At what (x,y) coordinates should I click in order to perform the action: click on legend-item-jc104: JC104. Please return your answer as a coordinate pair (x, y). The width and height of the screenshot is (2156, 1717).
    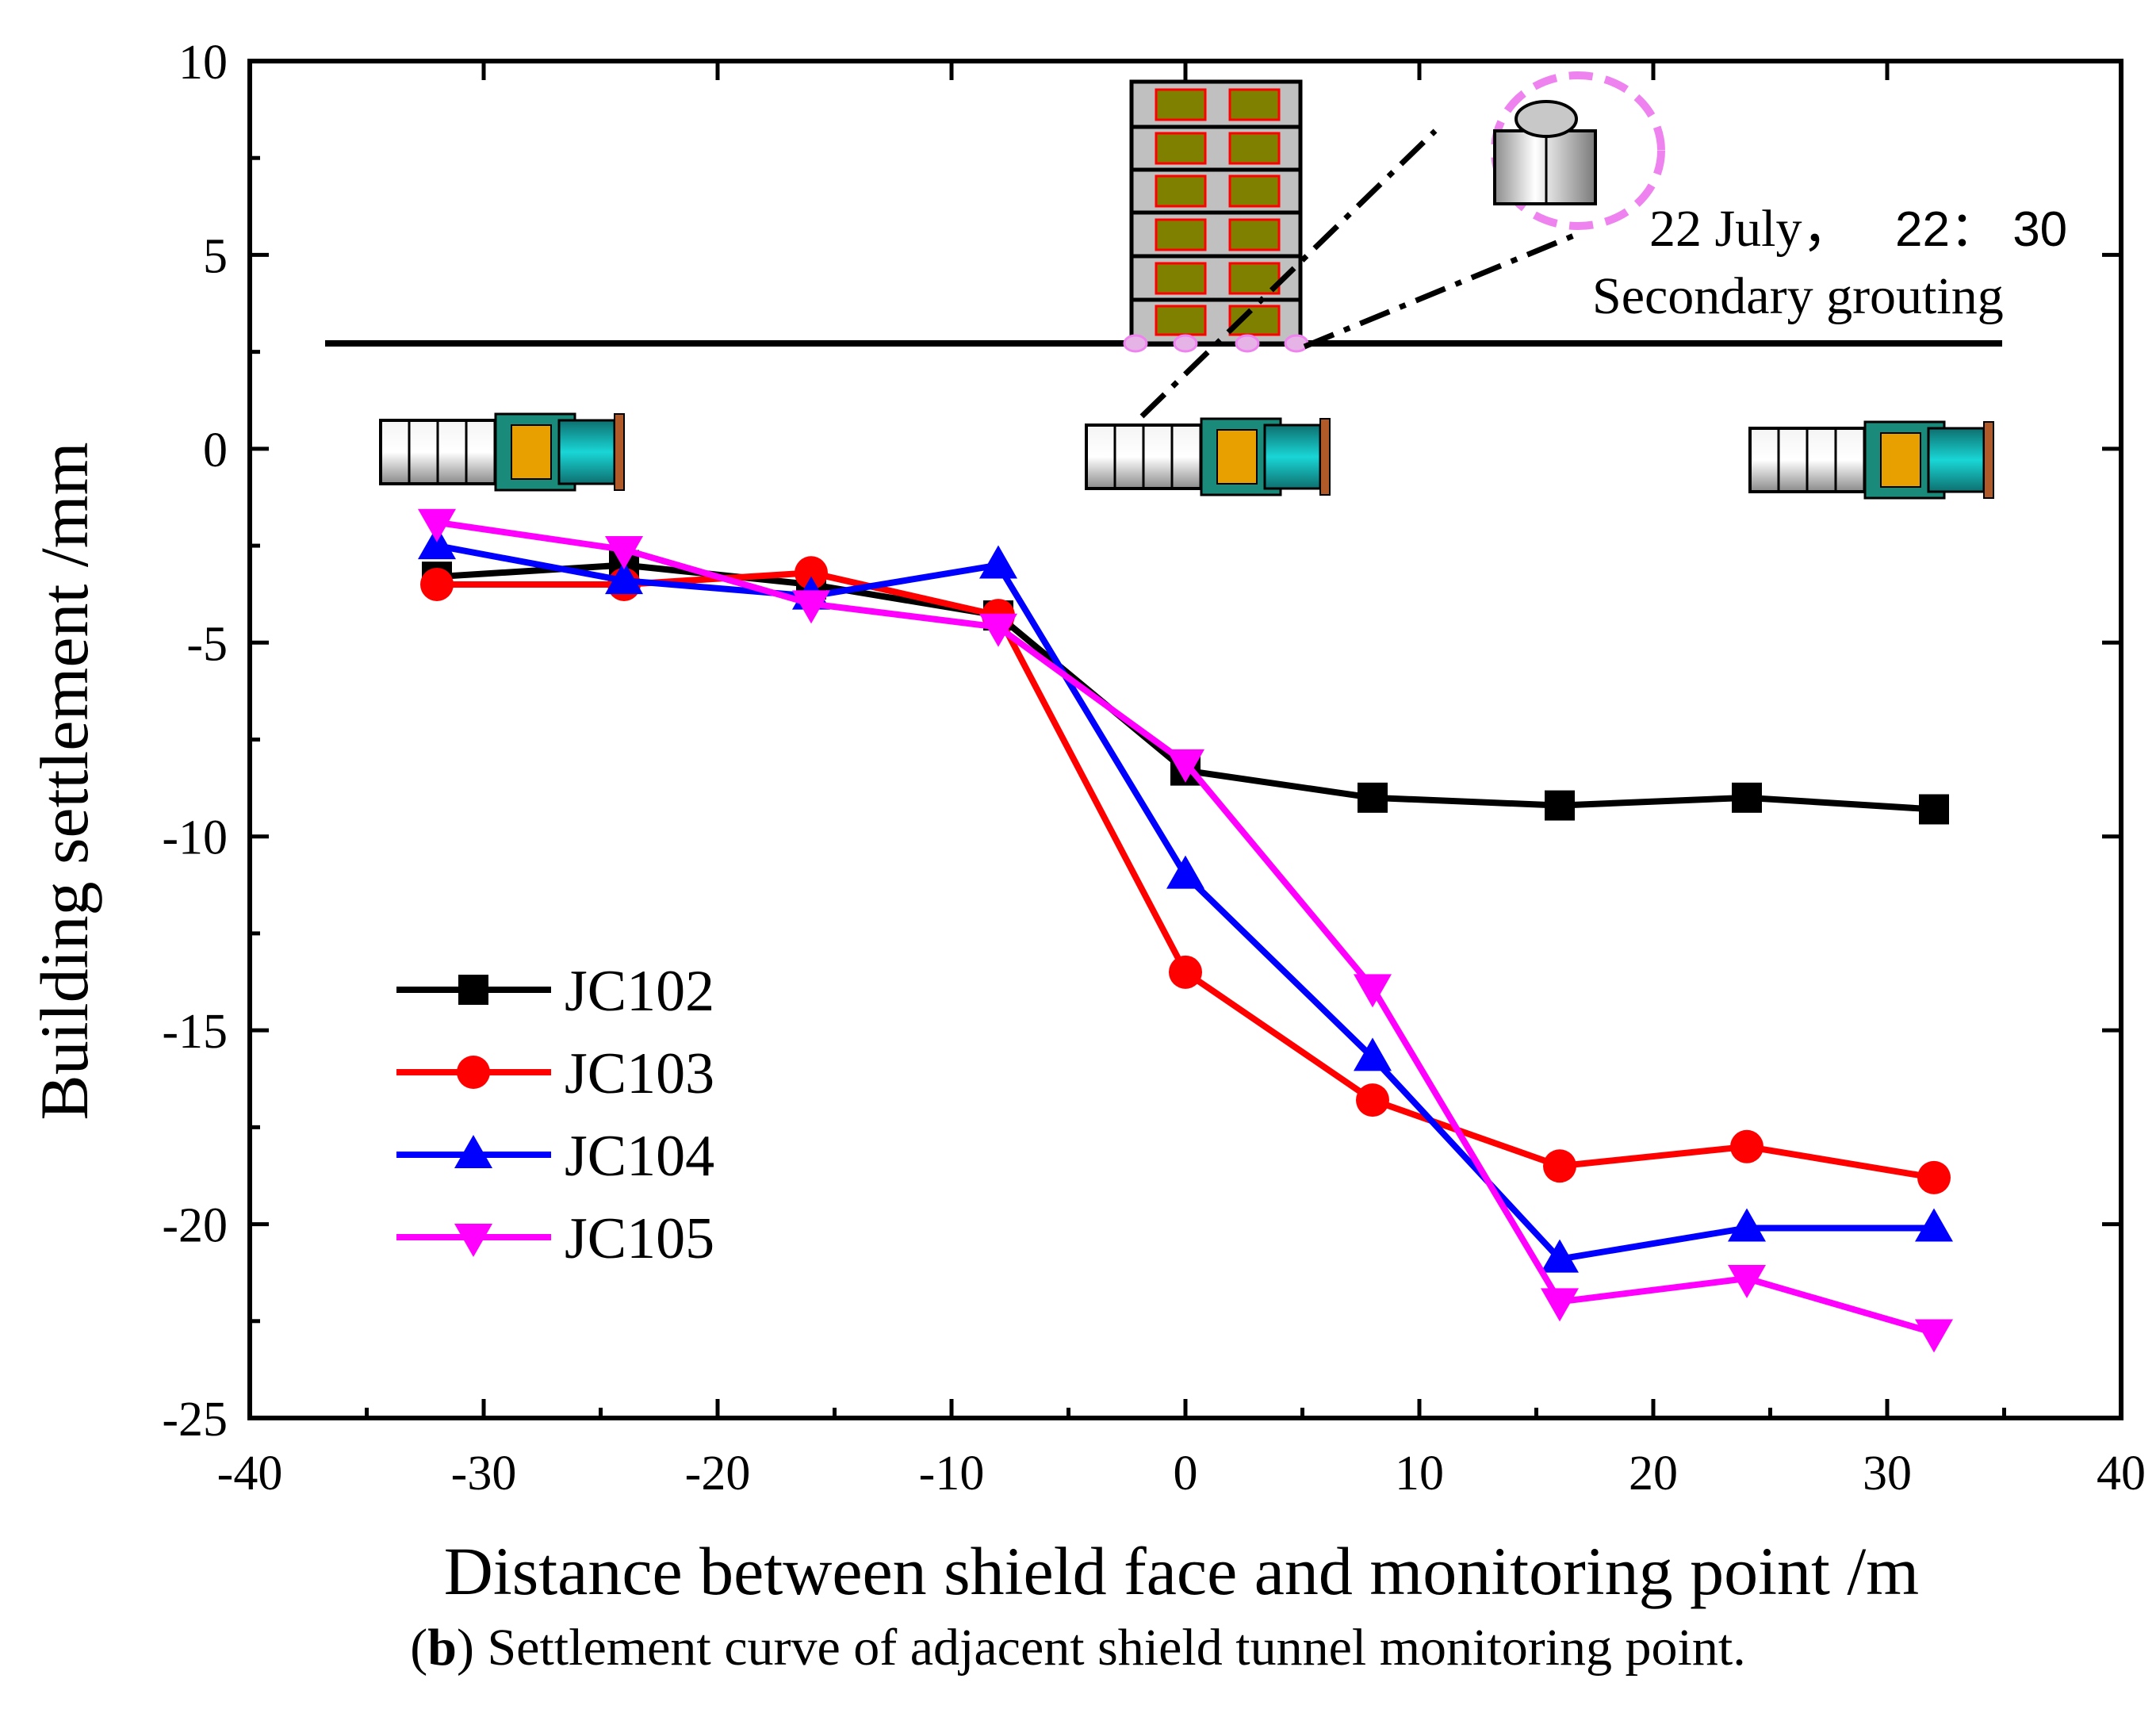
    Looking at the image, I should click on (555, 1156).